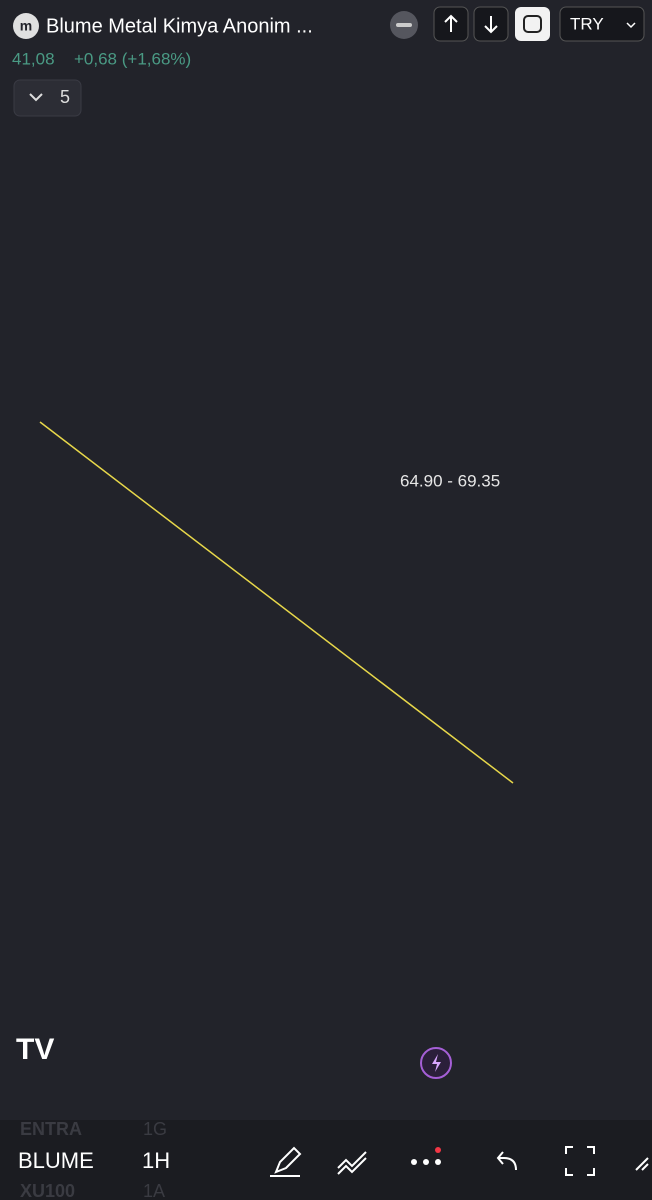 Image resolution: width=652 pixels, height=1200 pixels. What do you see at coordinates (47, 98) in the screenshot?
I see `indicators-button` at bounding box center [47, 98].